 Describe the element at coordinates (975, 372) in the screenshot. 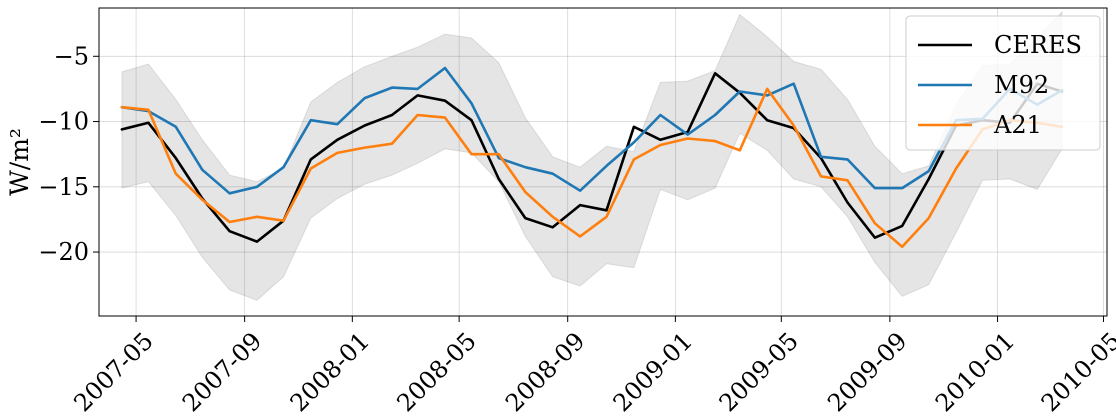

I see `x-tick-label: 2010-01` at that location.